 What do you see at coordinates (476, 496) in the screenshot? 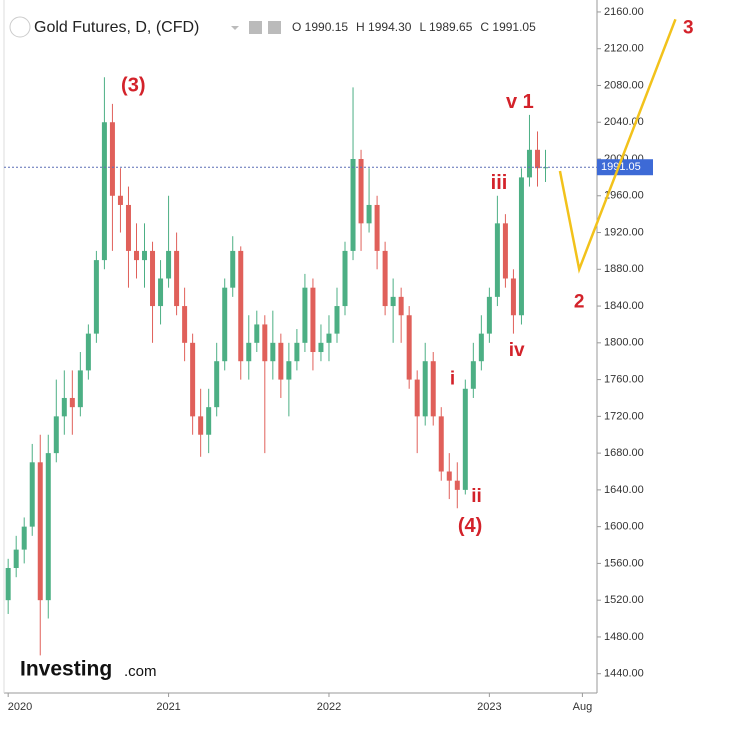
I see `wave-label: ii` at bounding box center [476, 496].